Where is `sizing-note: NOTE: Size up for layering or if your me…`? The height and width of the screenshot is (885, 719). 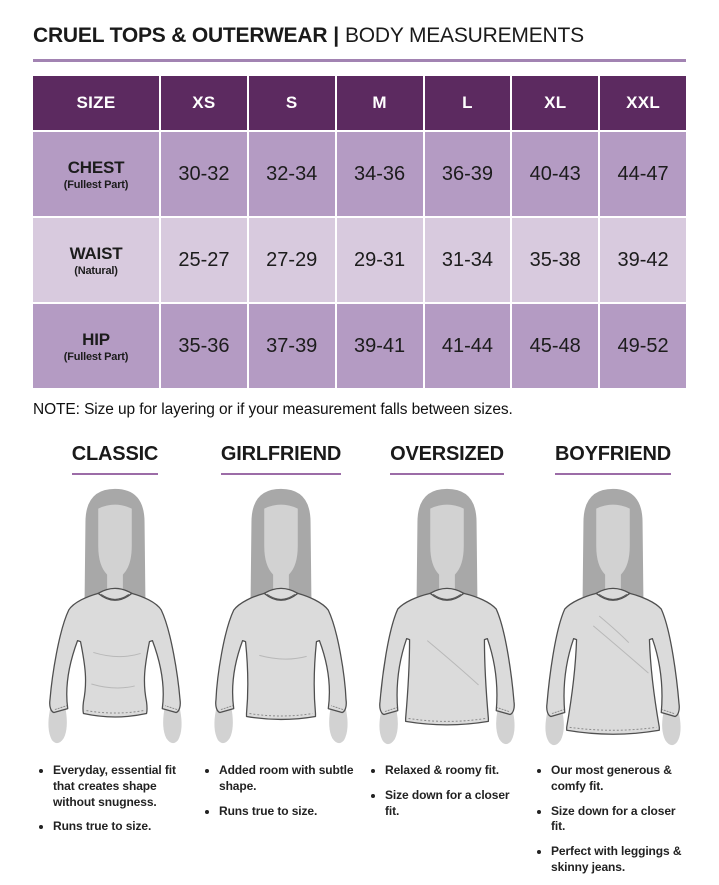
sizing-note: NOTE: Size up for layering or if your me… is located at coordinates (273, 409).